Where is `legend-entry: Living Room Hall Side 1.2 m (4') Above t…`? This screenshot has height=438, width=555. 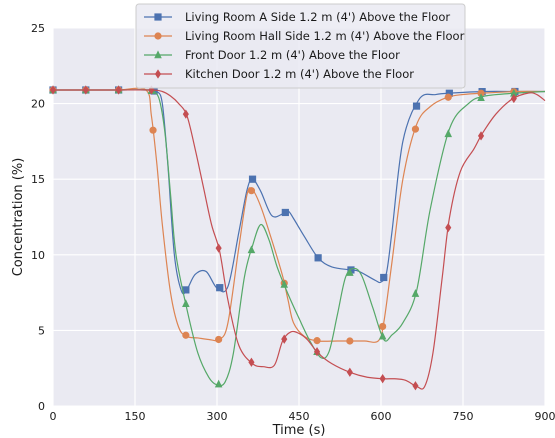
legend-entry: Living Room Hall Side 1.2 m (4') Above t… is located at coordinates (304, 36).